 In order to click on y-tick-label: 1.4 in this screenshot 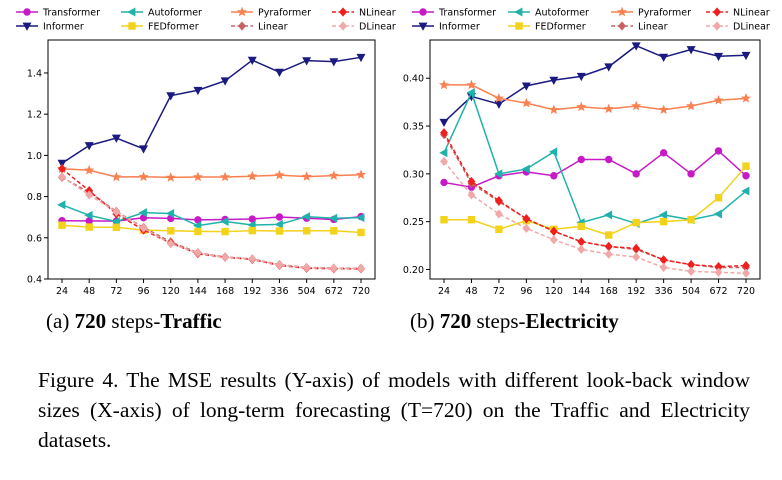, I will do `click(34, 73)`.